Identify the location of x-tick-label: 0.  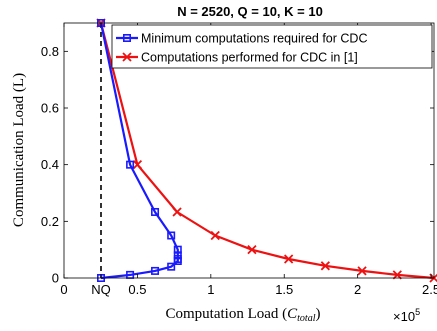
(63, 289).